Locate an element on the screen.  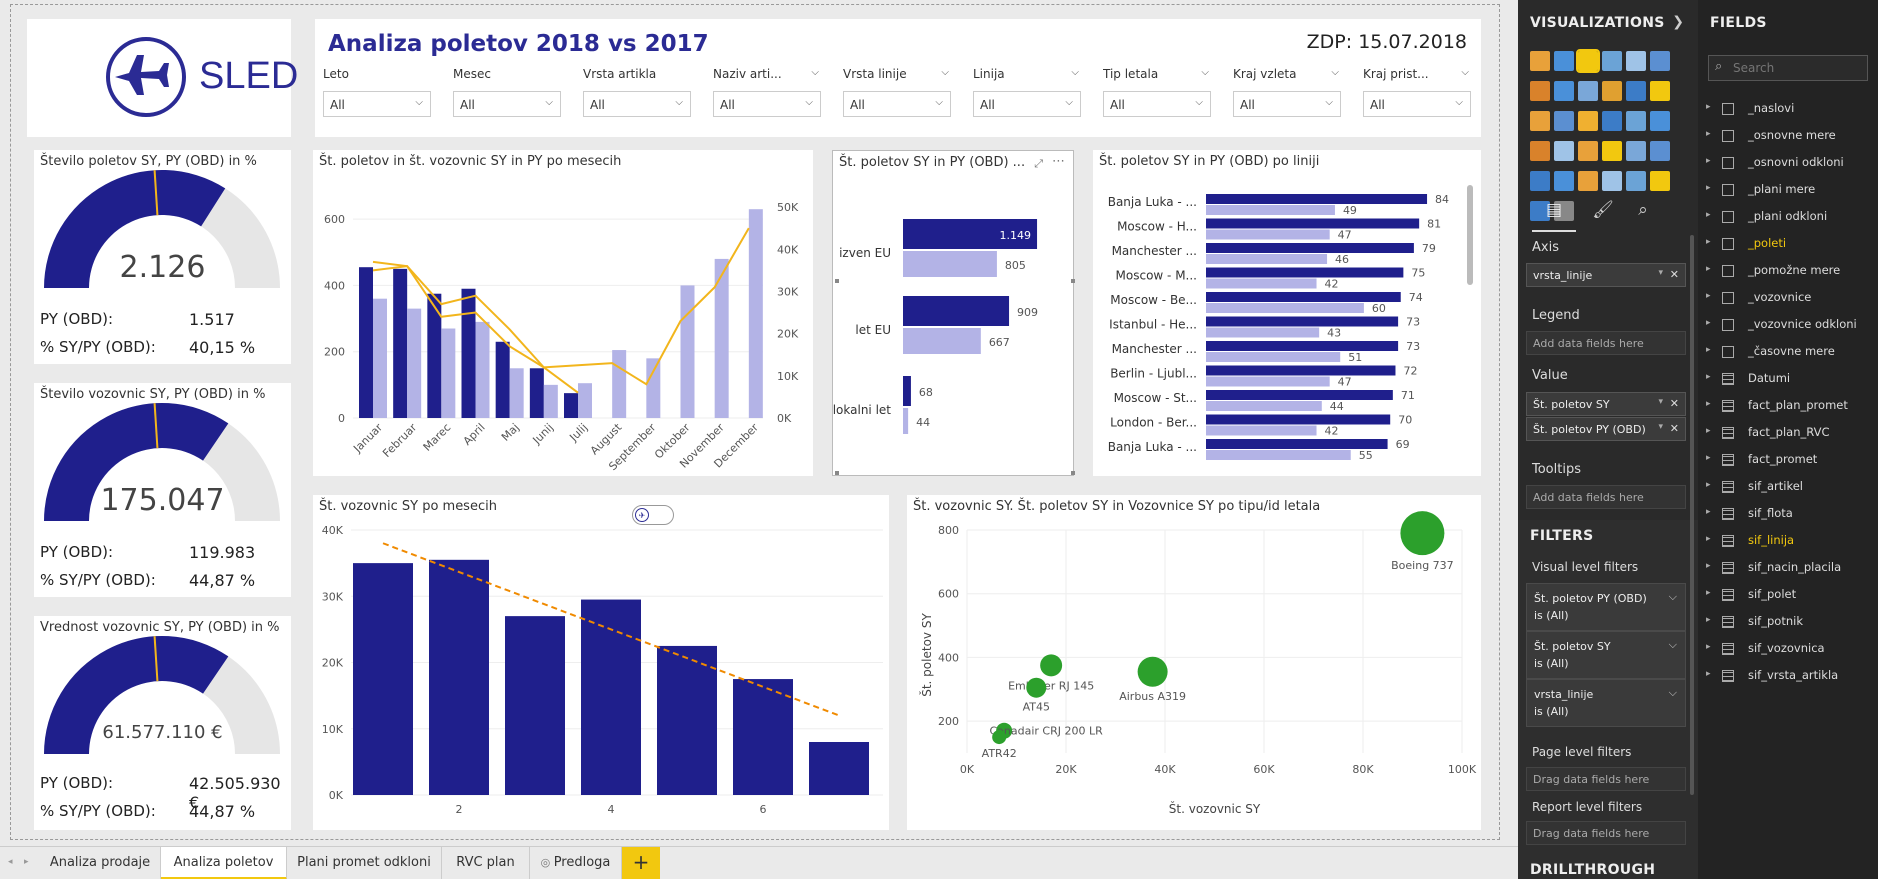
slicer: Tip letala ⌵ All ⌵ is located at coordinates (1157, 92).